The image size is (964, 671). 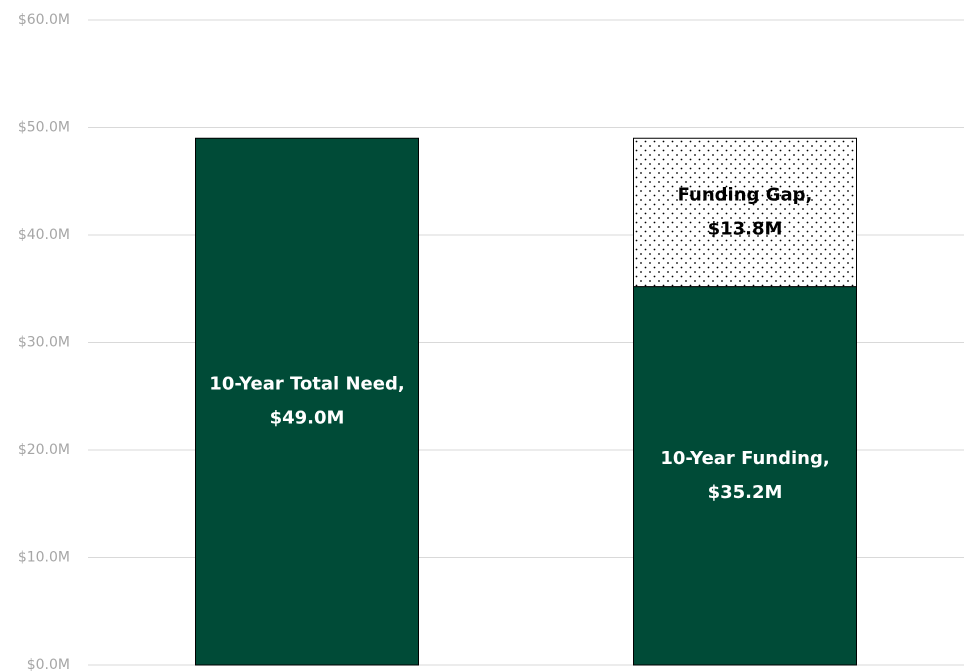 I want to click on y-tick-label: $0.0M, so click(x=48, y=664).